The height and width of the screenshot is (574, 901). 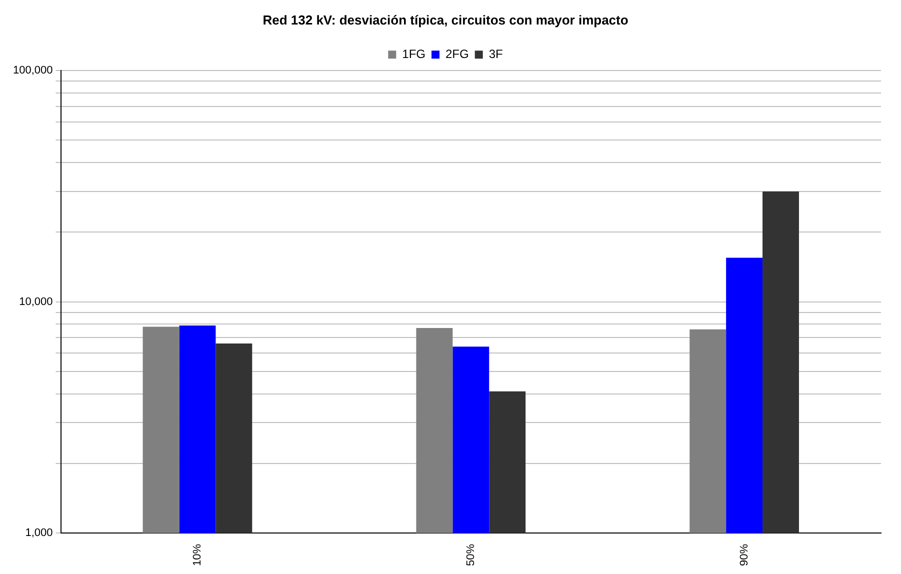 I want to click on legend-label: 3F, so click(x=495, y=53).